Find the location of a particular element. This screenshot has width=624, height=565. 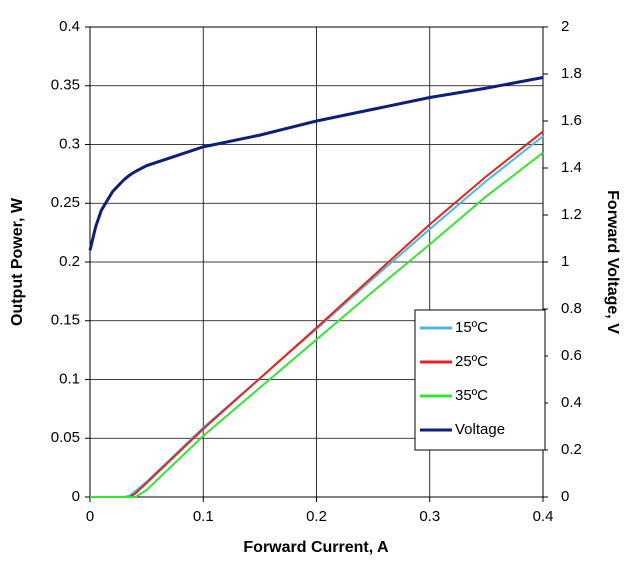

y2-tick-label: 1.4 is located at coordinates (571, 167).